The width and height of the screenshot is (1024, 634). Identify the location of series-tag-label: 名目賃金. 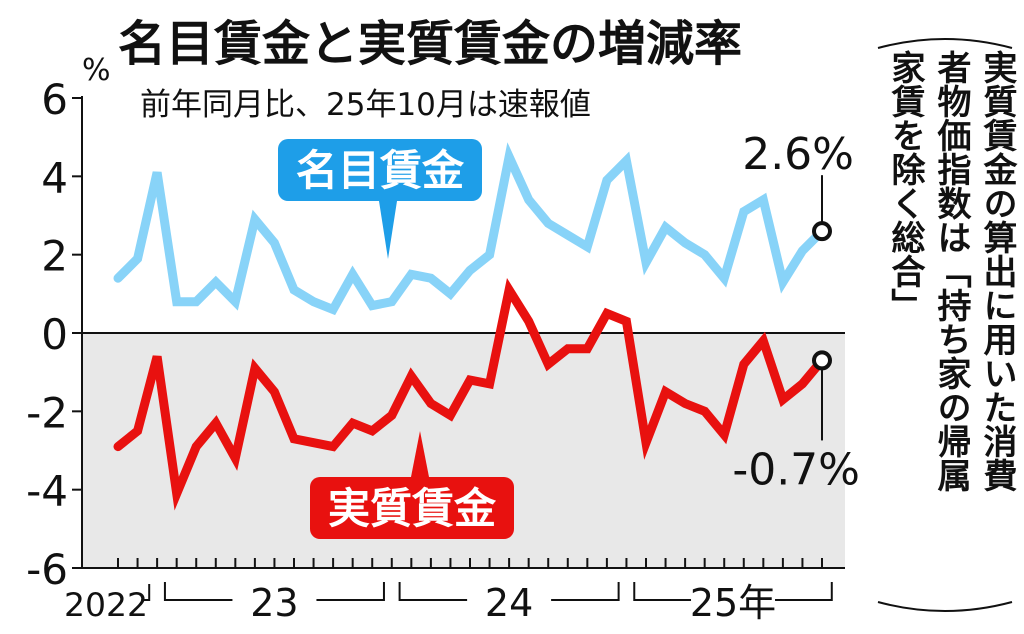
(380, 170).